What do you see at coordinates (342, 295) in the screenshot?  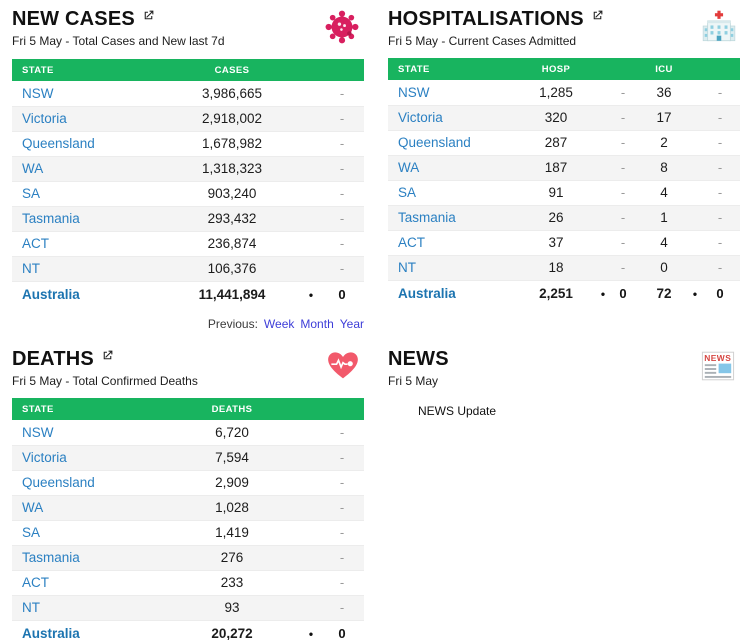 I see `total-cases-change: 0` at bounding box center [342, 295].